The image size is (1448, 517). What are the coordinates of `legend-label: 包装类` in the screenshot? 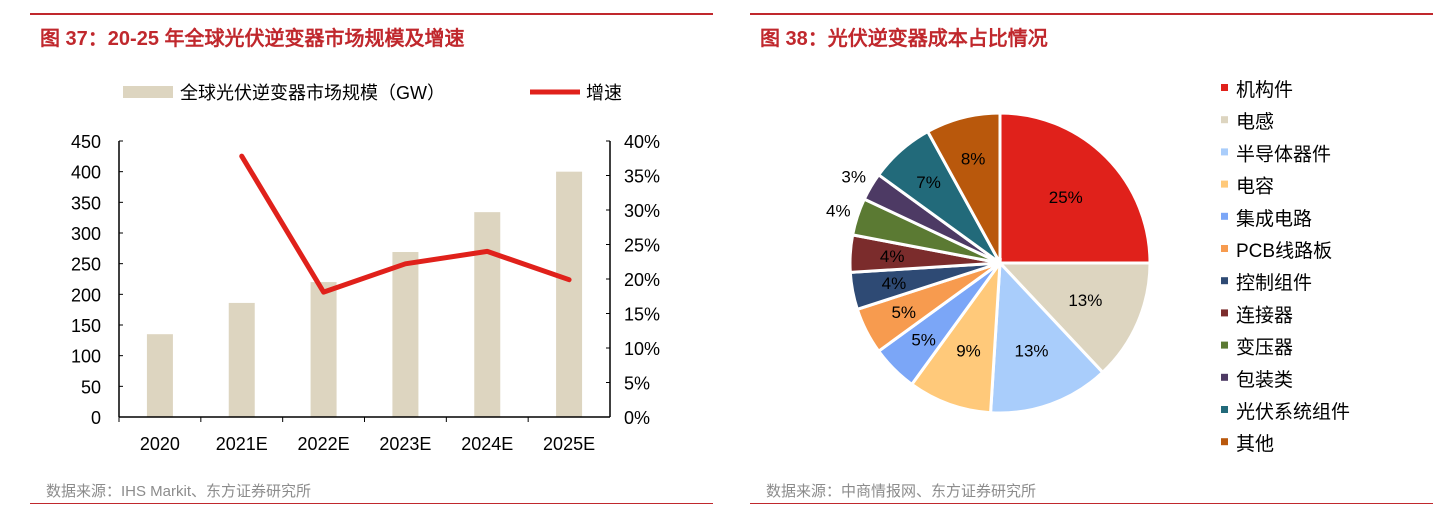 It's located at (1264, 380).